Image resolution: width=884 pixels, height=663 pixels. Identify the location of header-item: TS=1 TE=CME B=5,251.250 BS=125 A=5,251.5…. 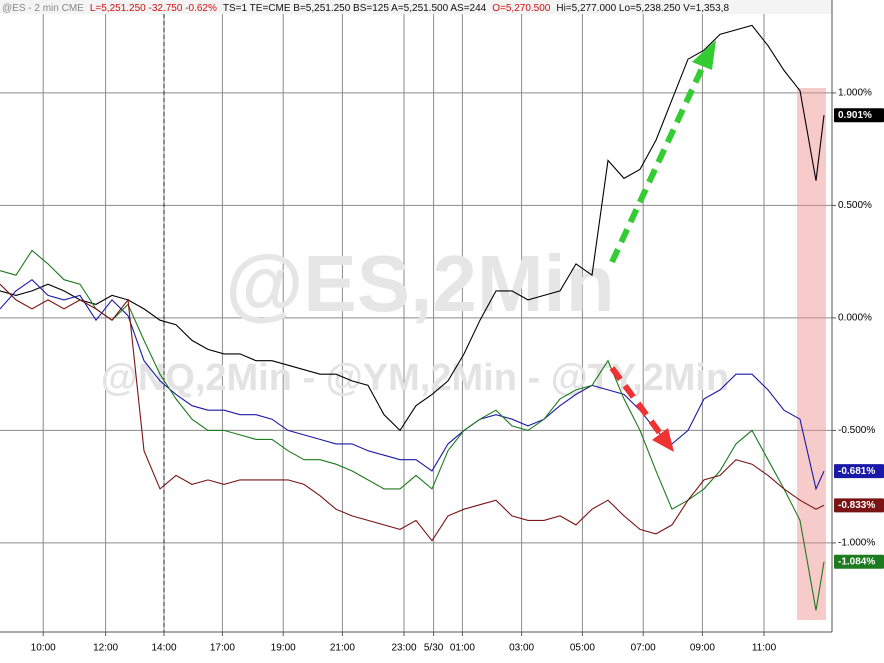
(355, 8).